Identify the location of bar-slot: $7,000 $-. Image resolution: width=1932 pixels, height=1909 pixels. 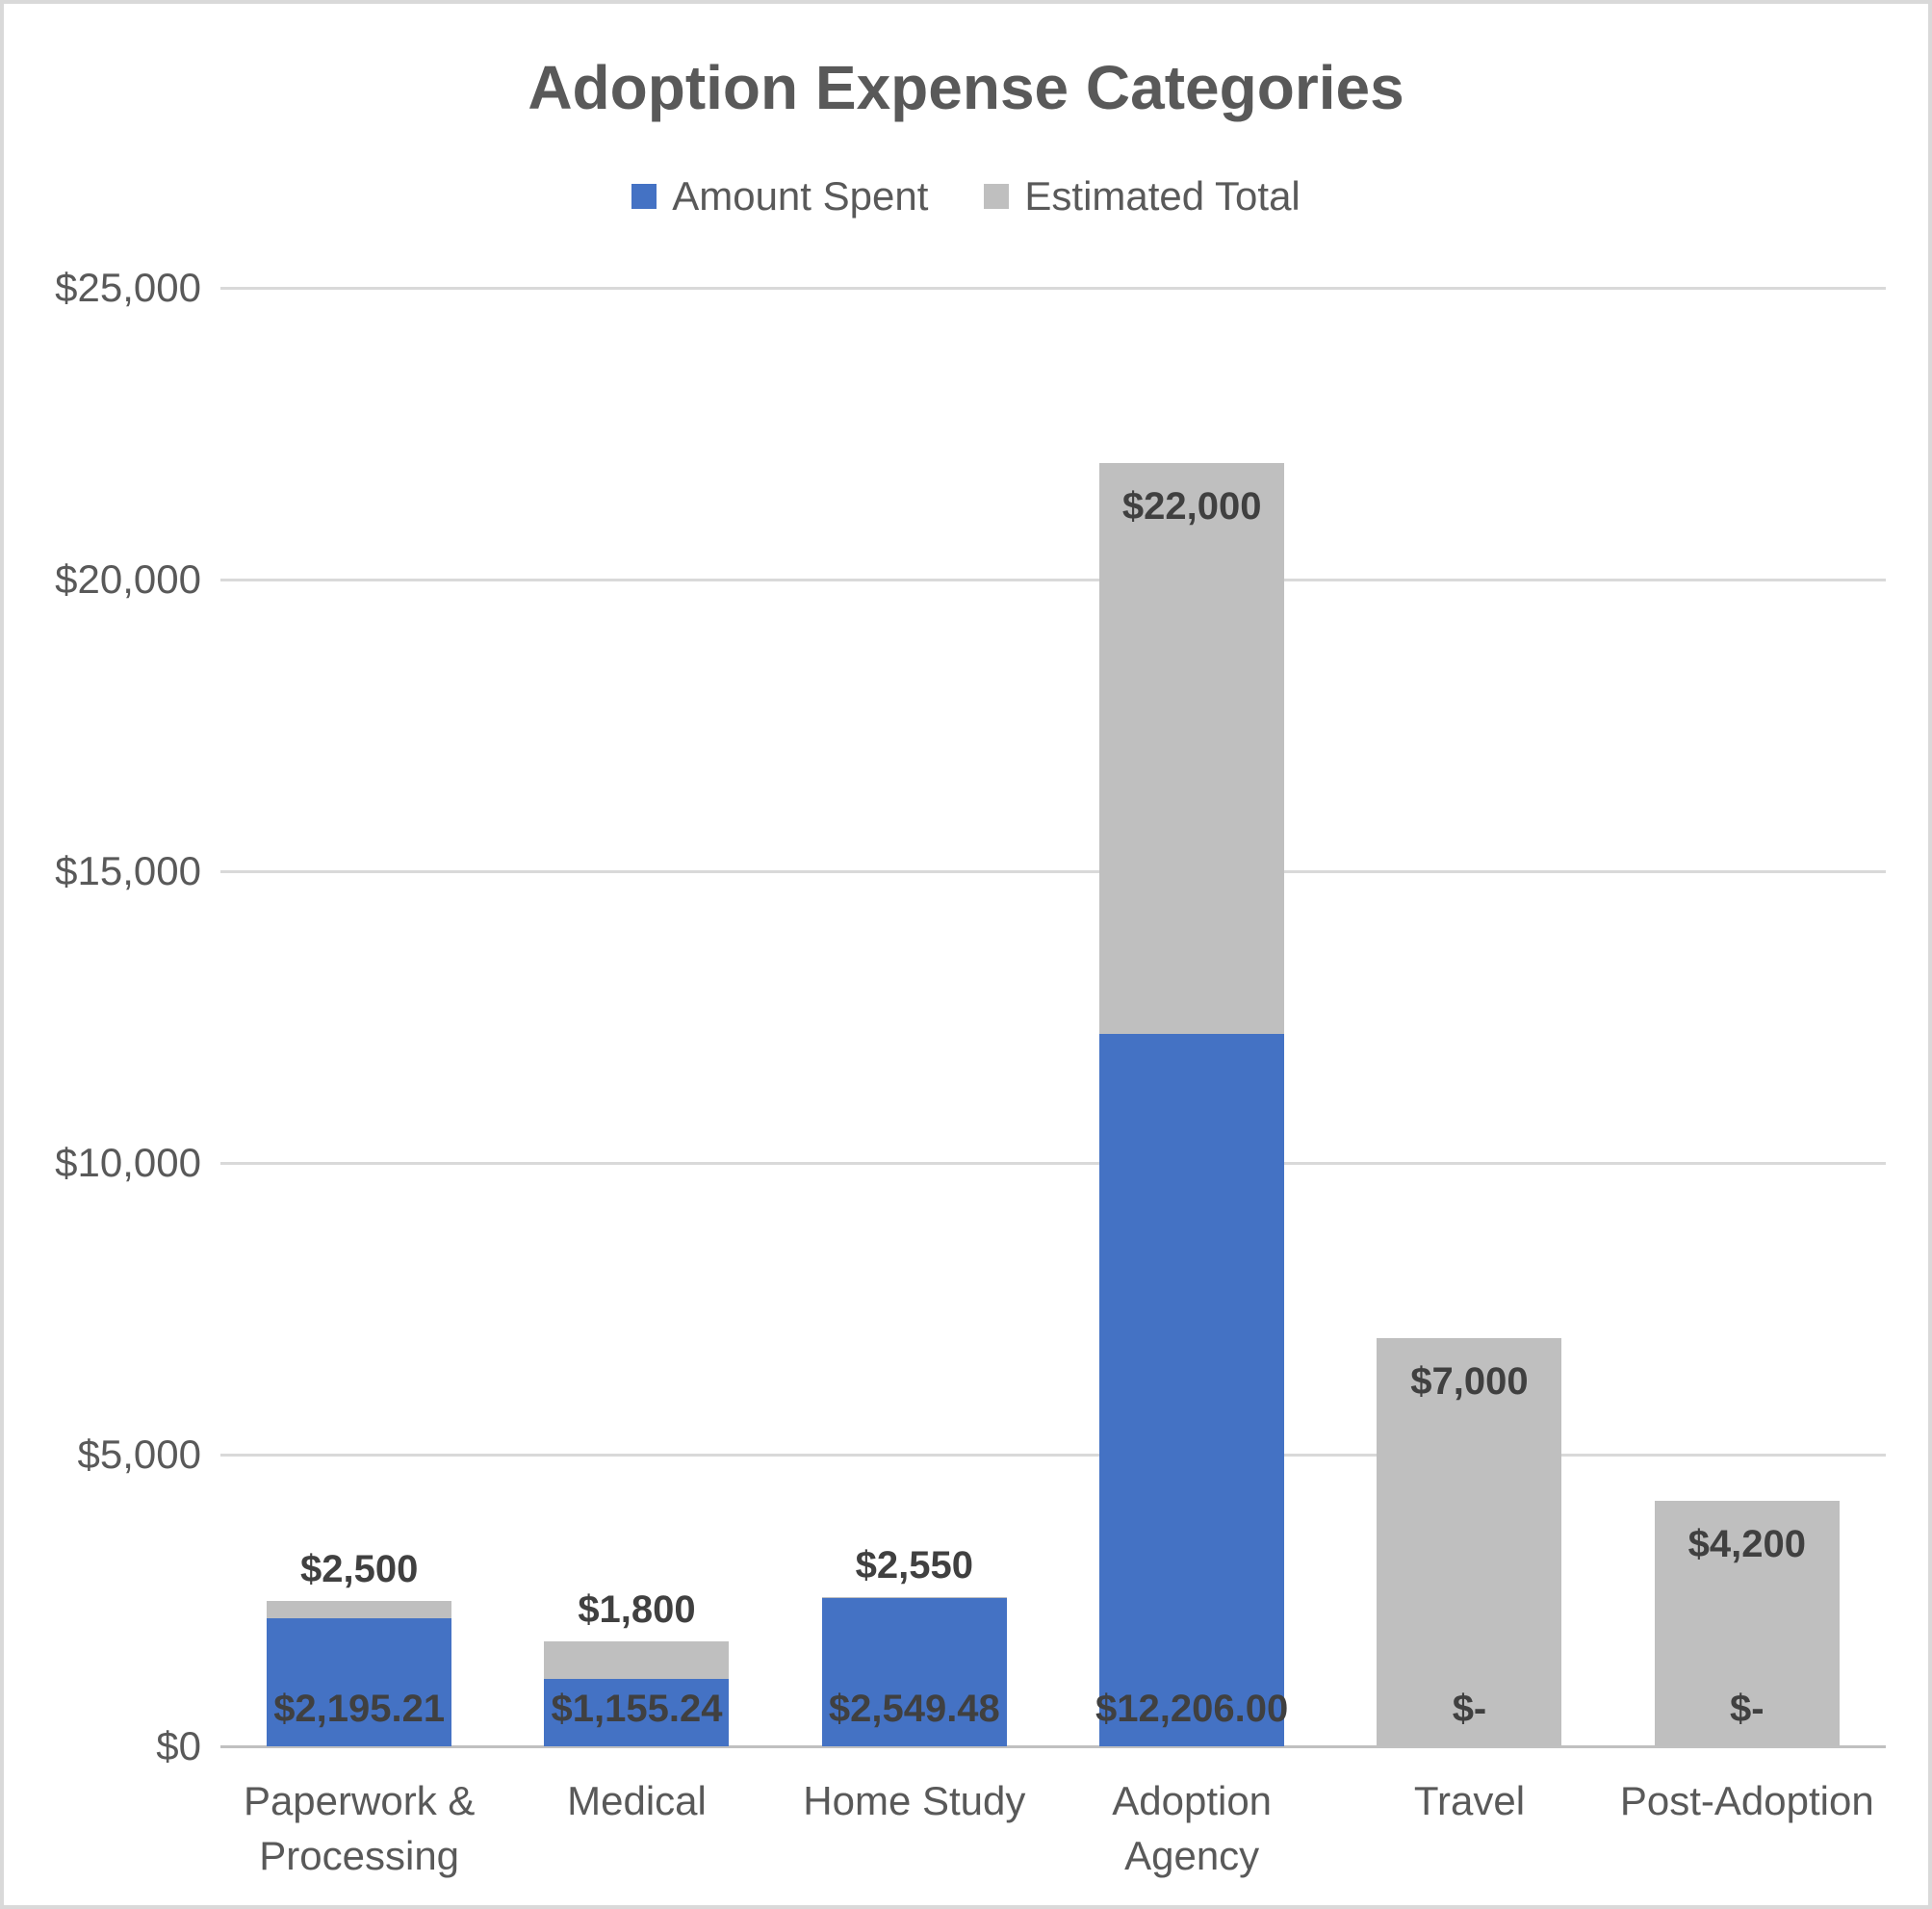
(1469, 1017).